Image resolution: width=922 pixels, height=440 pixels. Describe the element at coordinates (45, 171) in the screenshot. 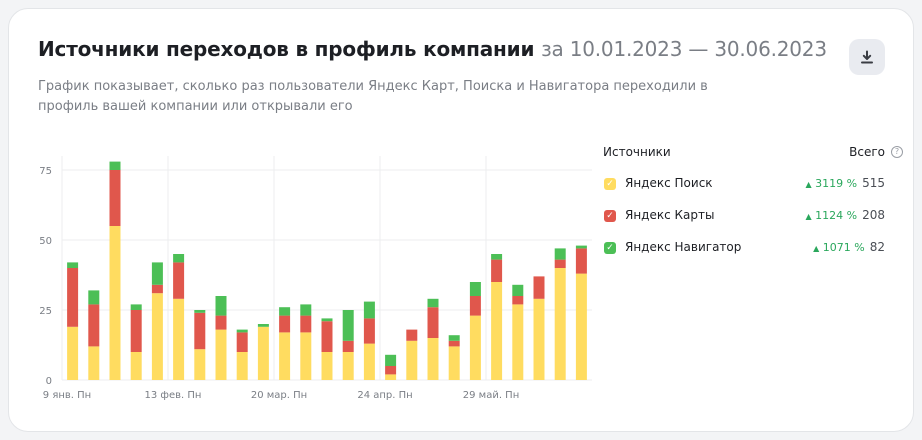

I see `y-tick-label: 75` at that location.